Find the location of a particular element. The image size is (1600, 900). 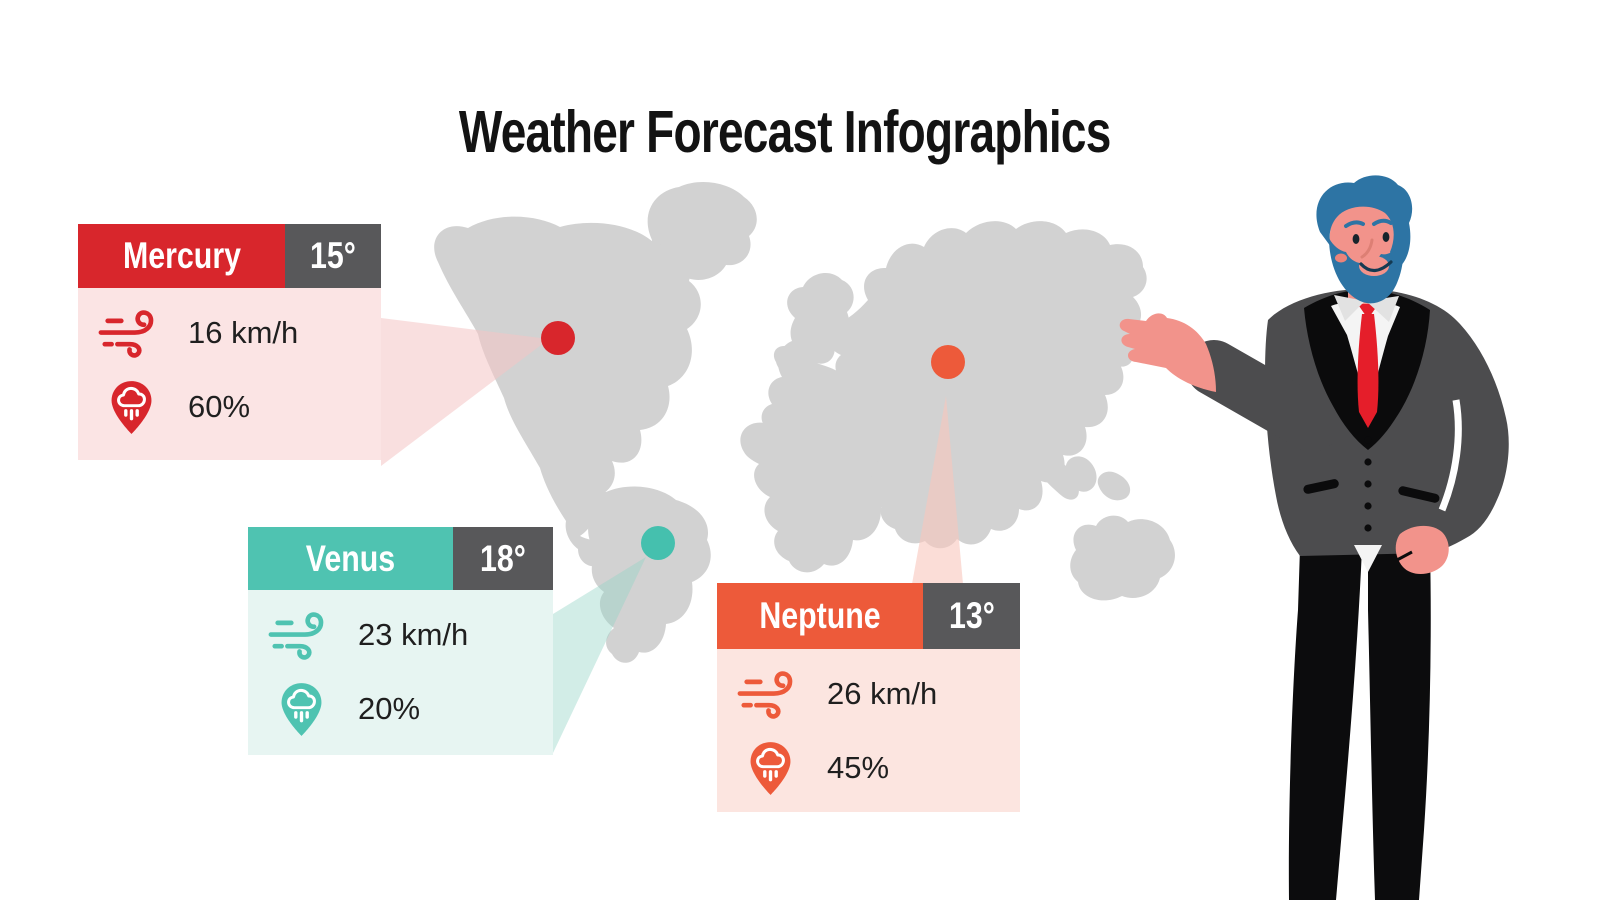

continent-north-america is located at coordinates (567, 391).